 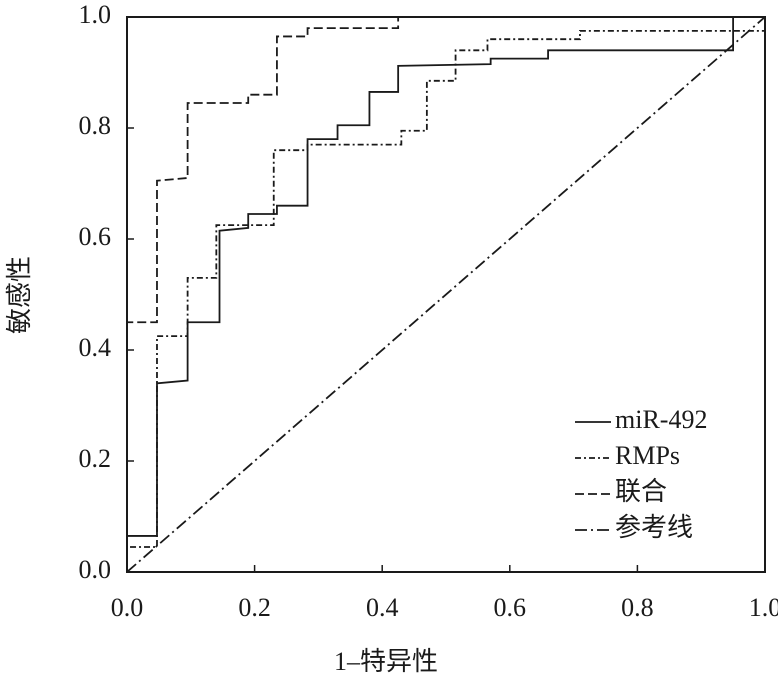 What do you see at coordinates (95, 569) in the screenshot?
I see `y-tick-label: 0.0` at bounding box center [95, 569].